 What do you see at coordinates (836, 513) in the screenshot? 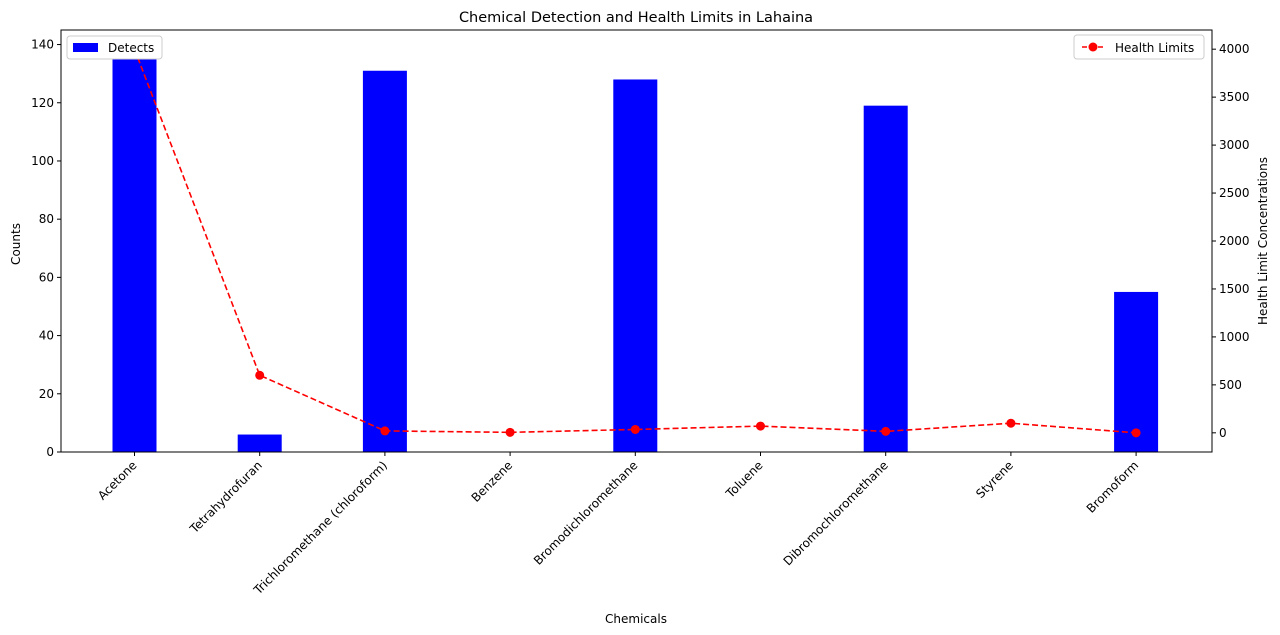
I see `x-tick-label: Dibromochloromethane` at bounding box center [836, 513].